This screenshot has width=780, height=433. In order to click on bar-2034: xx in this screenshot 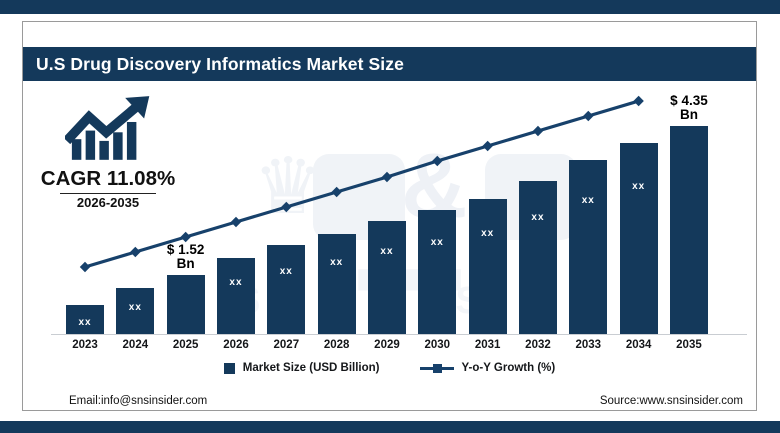, I will do `click(638, 238)`.